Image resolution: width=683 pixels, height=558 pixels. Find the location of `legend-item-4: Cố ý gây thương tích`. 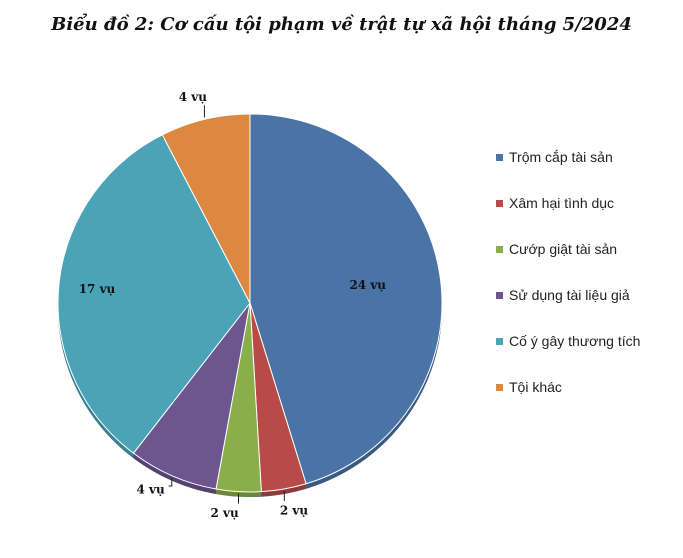

legend-item-4: Cố ý gây thương tích is located at coordinates (568, 341).